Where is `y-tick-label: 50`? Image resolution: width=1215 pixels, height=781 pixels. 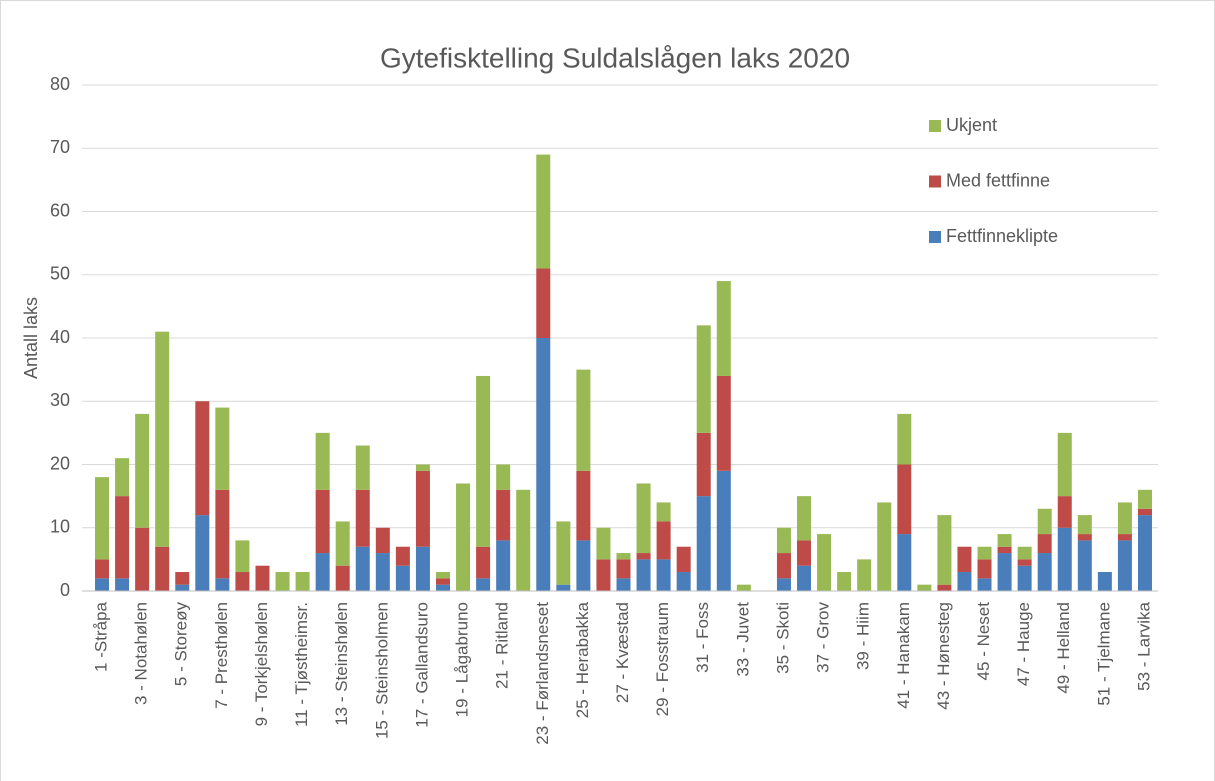
y-tick-label: 50 is located at coordinates (60, 274).